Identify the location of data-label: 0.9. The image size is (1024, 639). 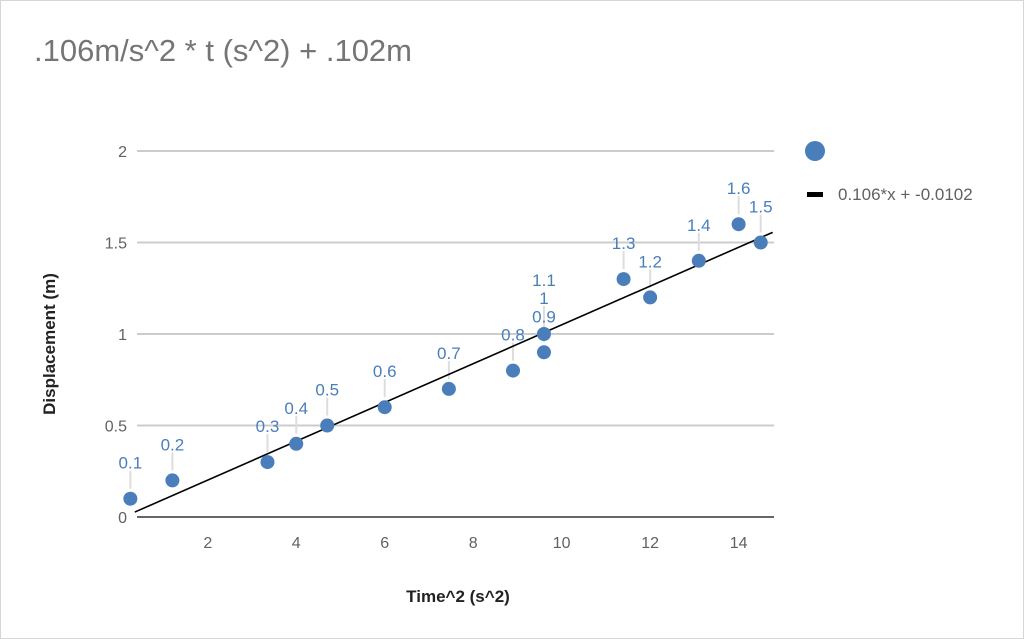
(544, 316).